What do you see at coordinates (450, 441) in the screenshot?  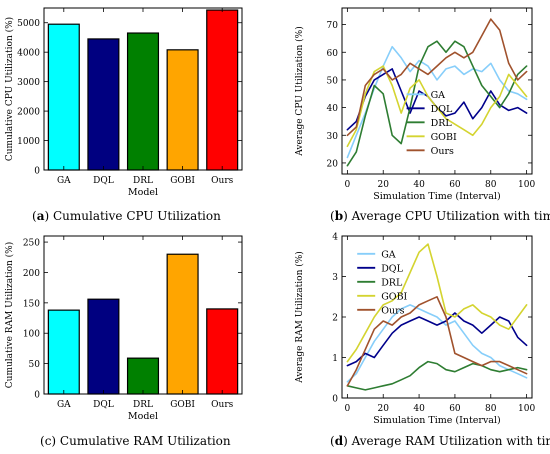 I see `caption-d-text: Average RAM Utilization with time` at bounding box center [450, 441].